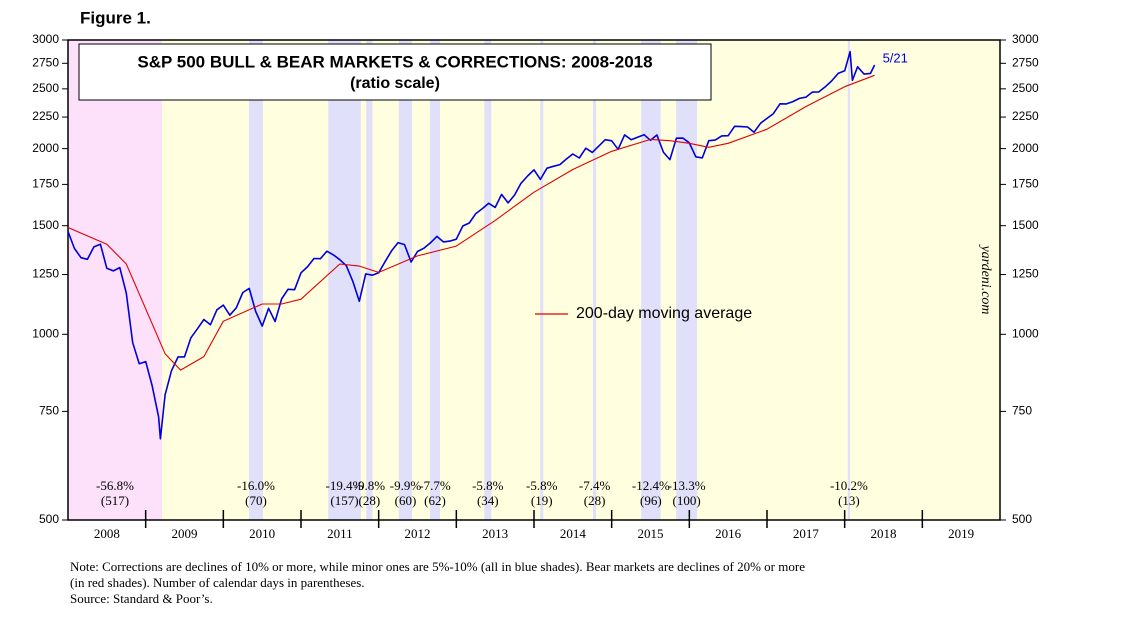 The image size is (1138, 627). I want to click on y2-tick-label: 2250, so click(1025, 116).